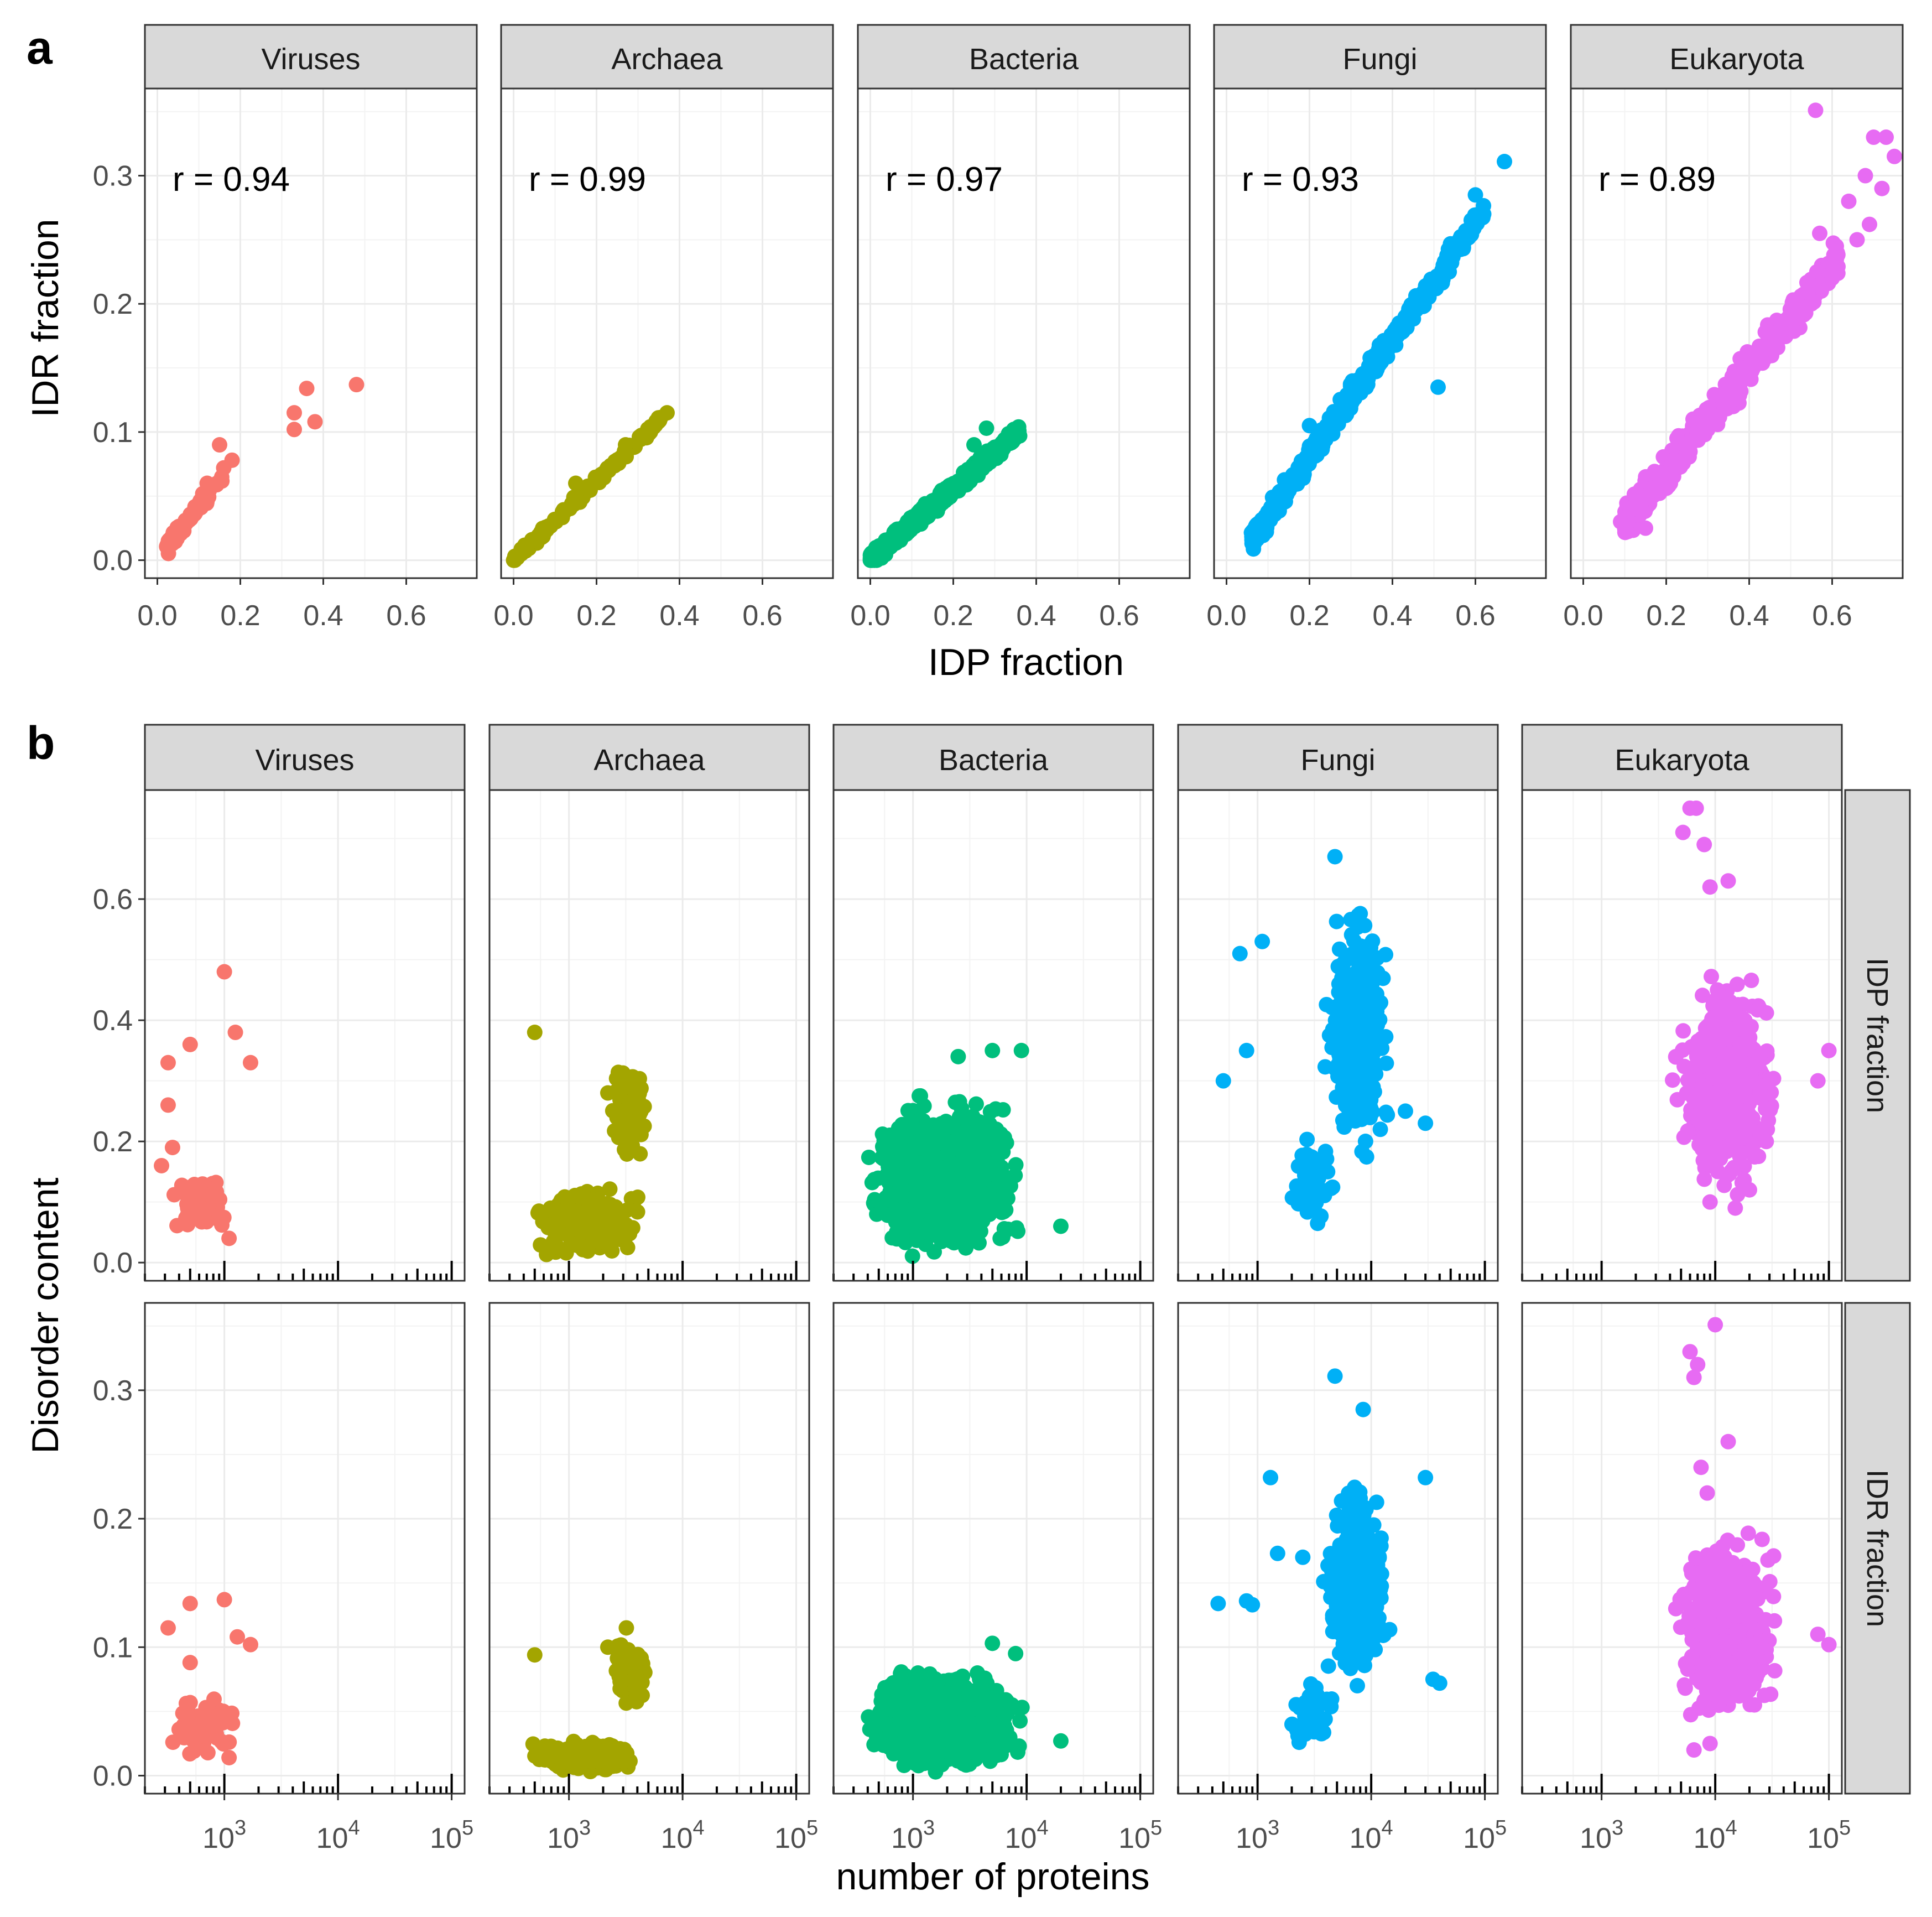  Describe the element at coordinates (113, 1021) in the screenshot. I see `y-tick-label: 0.4` at that location.